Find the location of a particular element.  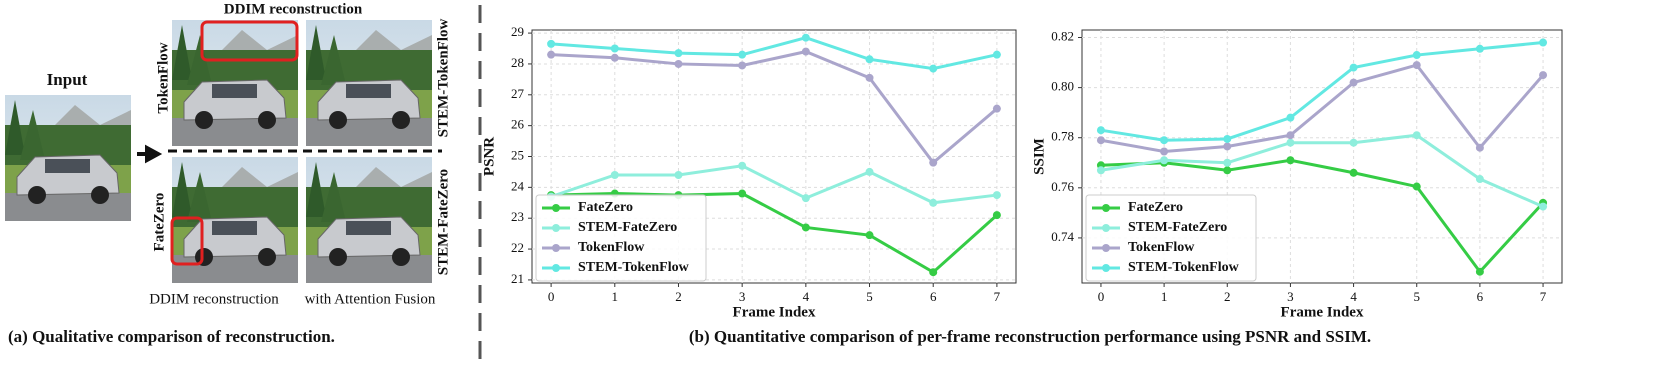

legend-label: FateZero is located at coordinates (605, 207).